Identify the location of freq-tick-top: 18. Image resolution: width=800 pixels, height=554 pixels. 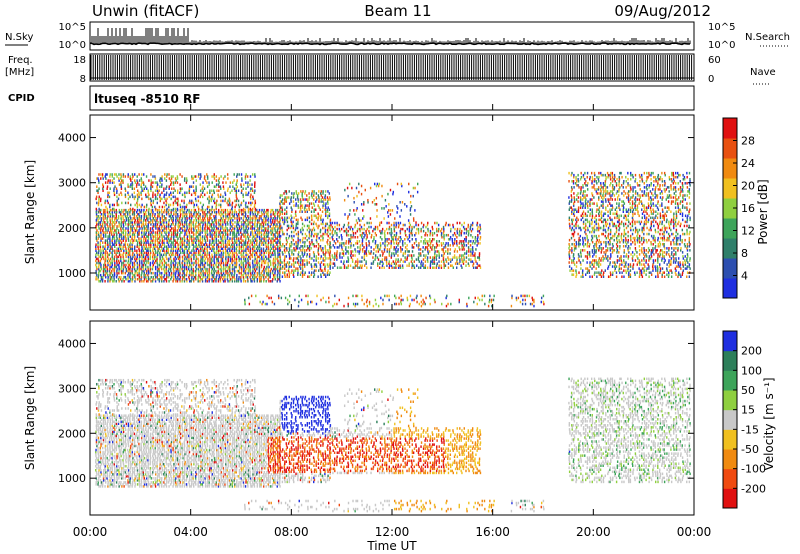
(79, 60).